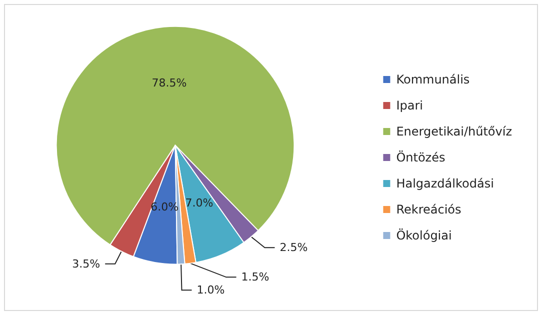 This screenshot has width=544, height=317. Describe the element at coordinates (86, 263) in the screenshot. I see `data-label: 3.5%` at that location.